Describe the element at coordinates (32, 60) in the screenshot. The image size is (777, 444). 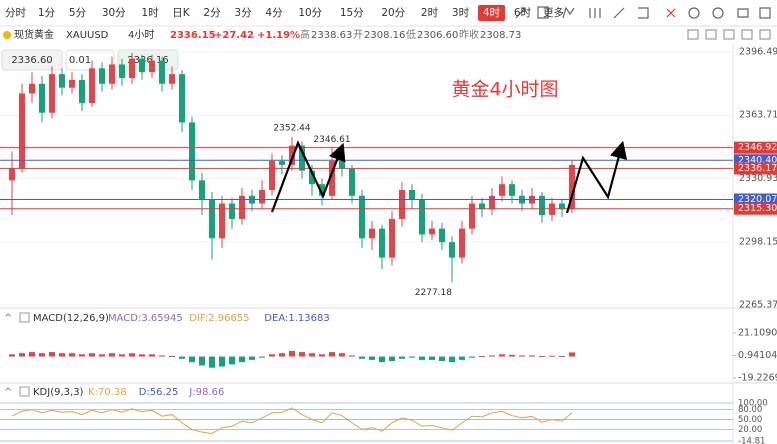
I see `sell-box` at that location.